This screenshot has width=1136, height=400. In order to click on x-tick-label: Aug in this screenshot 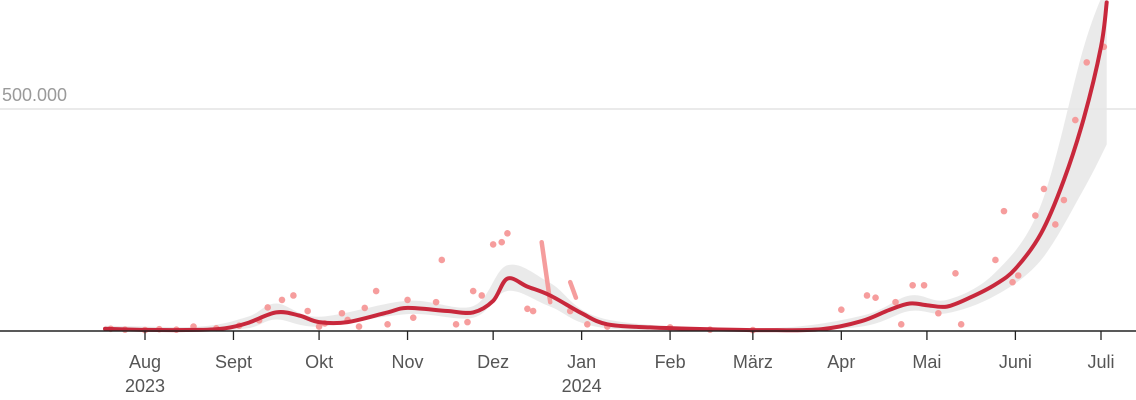, I will do `click(145, 362)`.